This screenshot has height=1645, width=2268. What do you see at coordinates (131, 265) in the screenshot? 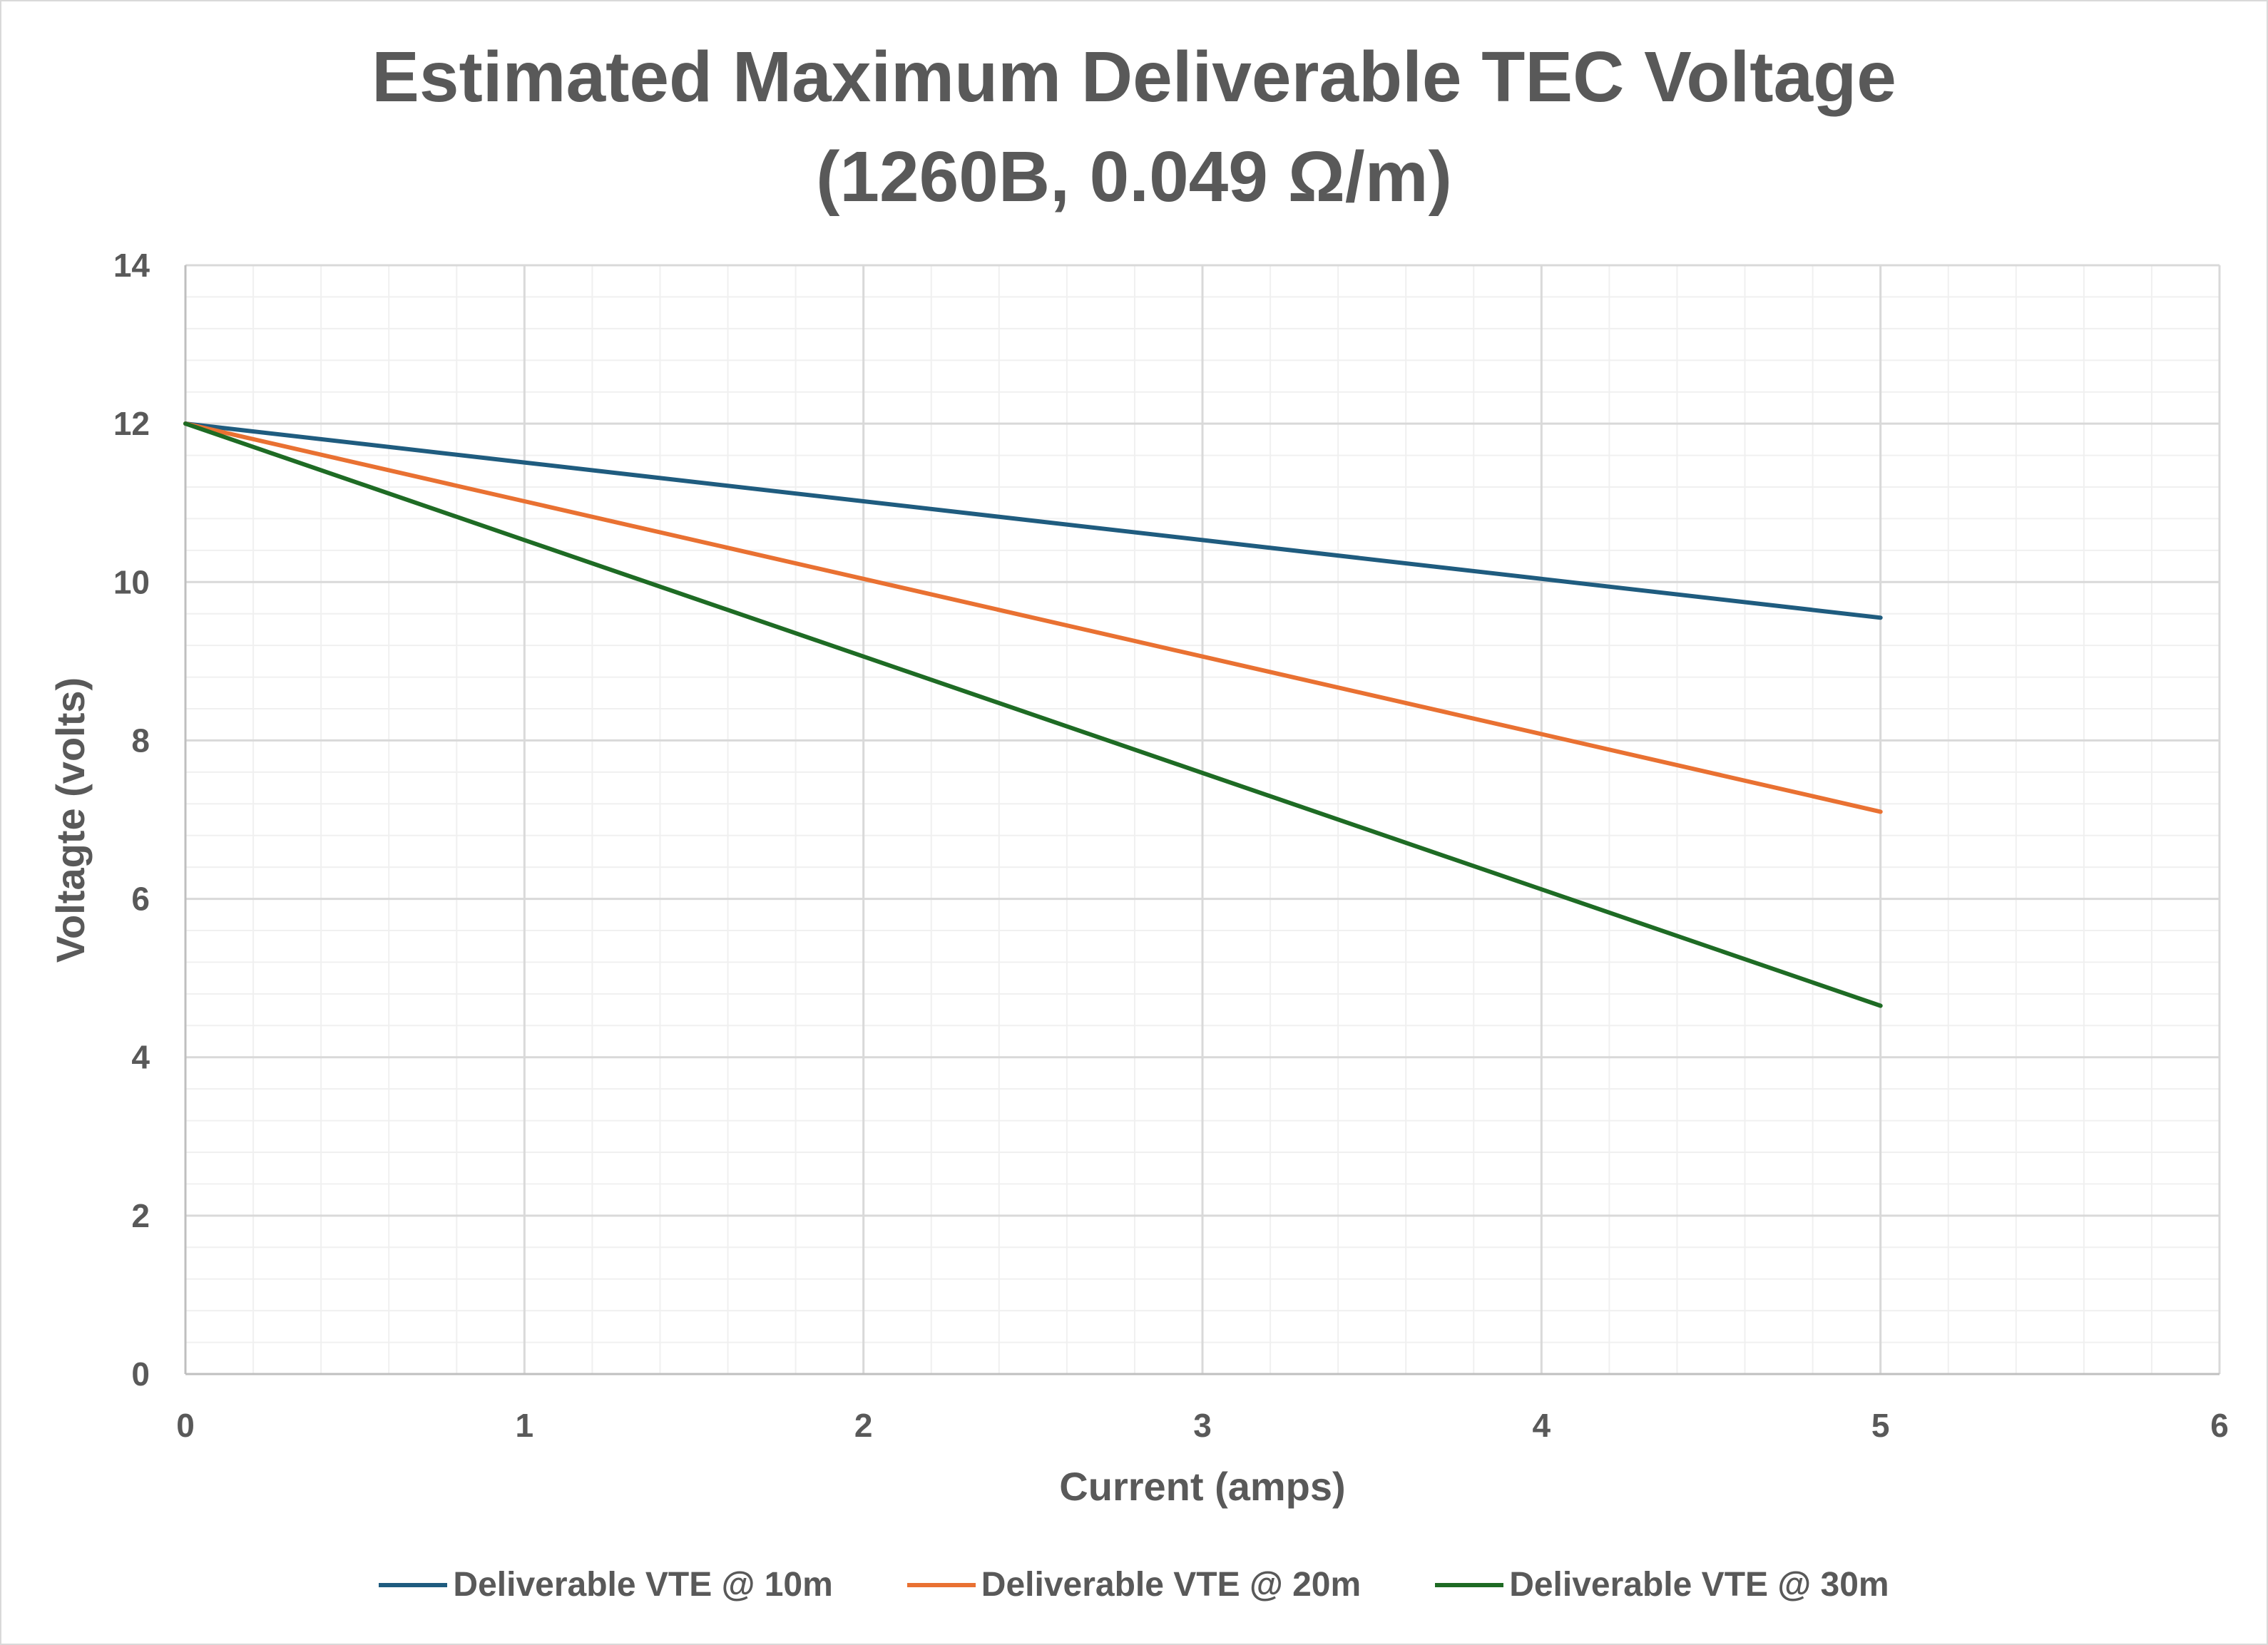
I see `y-tick-label: 14` at bounding box center [131, 265].